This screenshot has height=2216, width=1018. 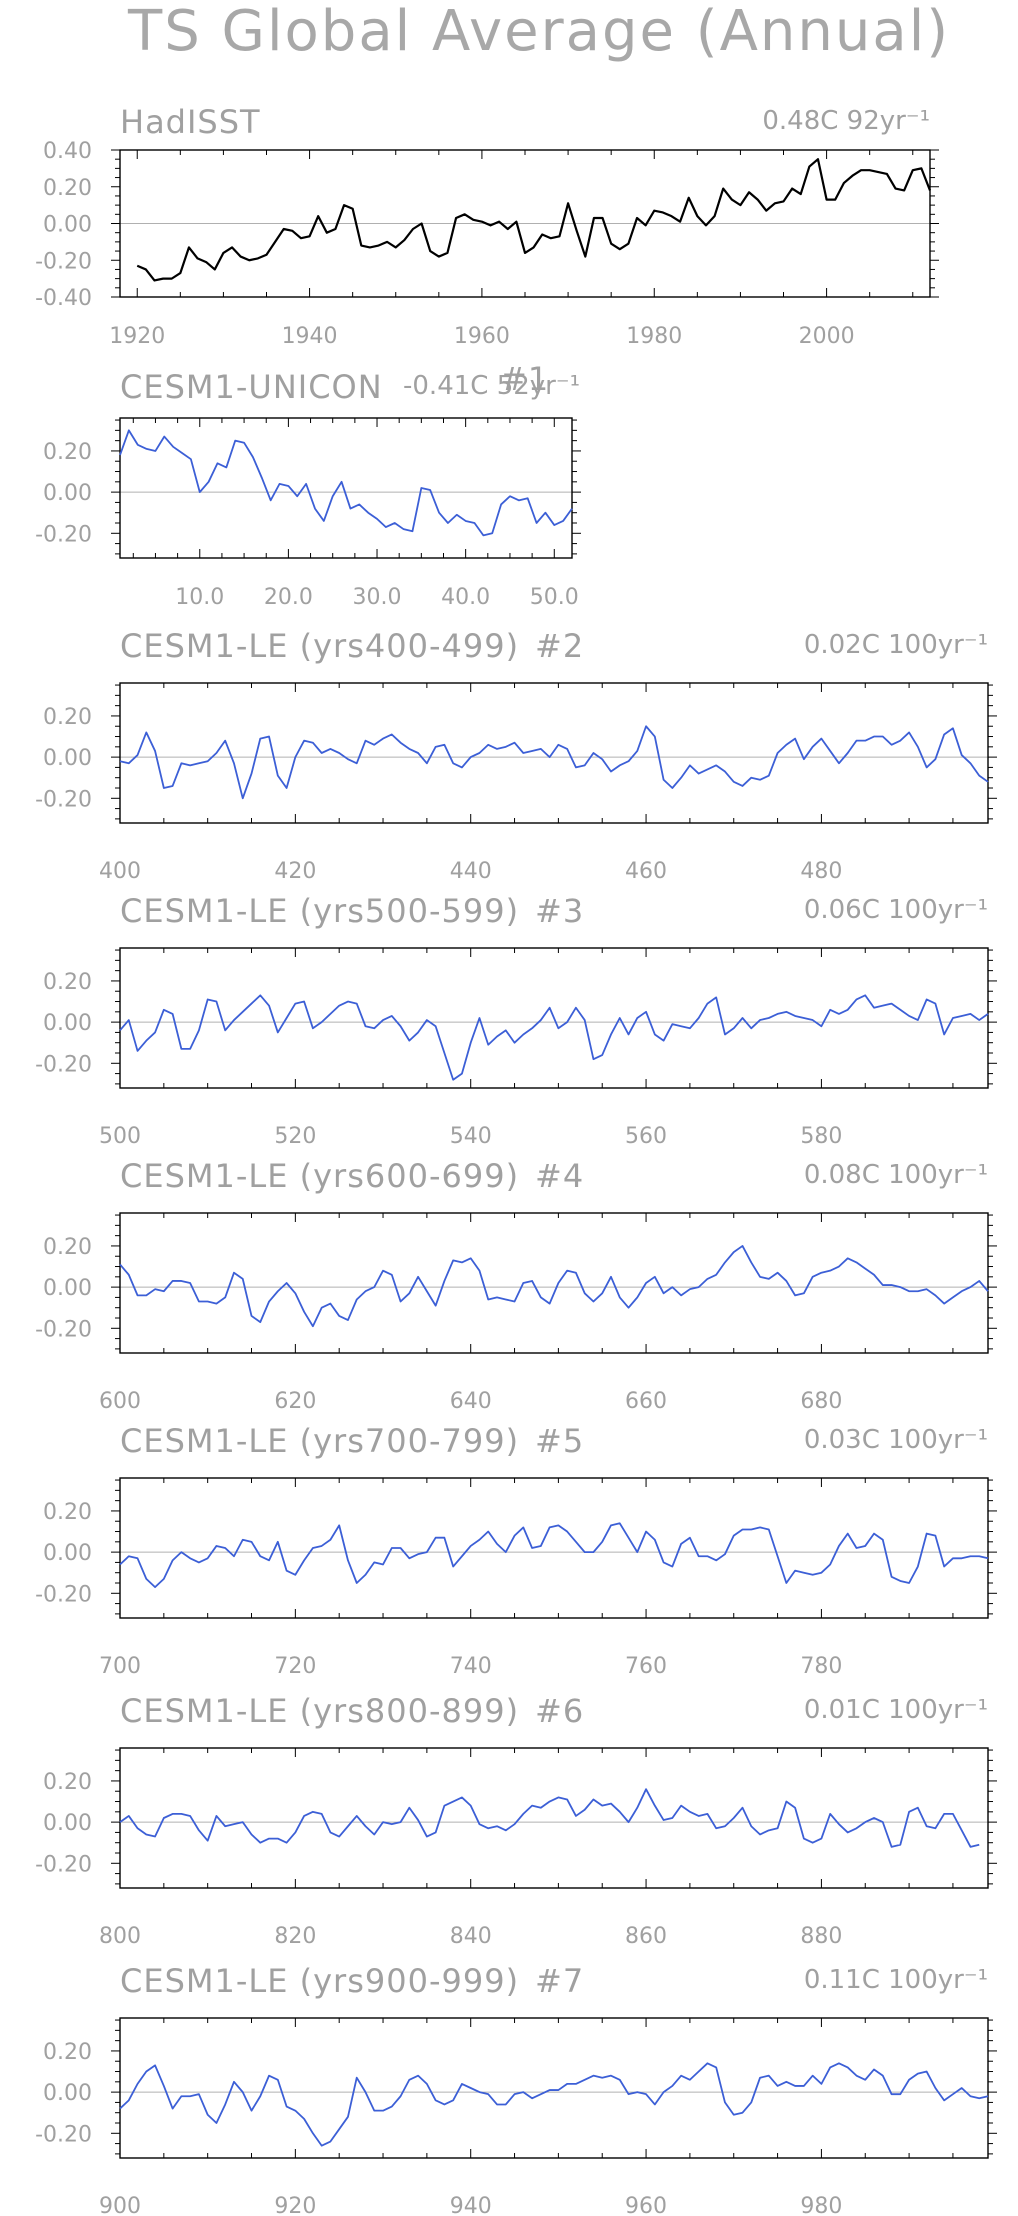 I want to click on panel-trend-label: -0.41C 52yr⁻¹, so click(x=491, y=386).